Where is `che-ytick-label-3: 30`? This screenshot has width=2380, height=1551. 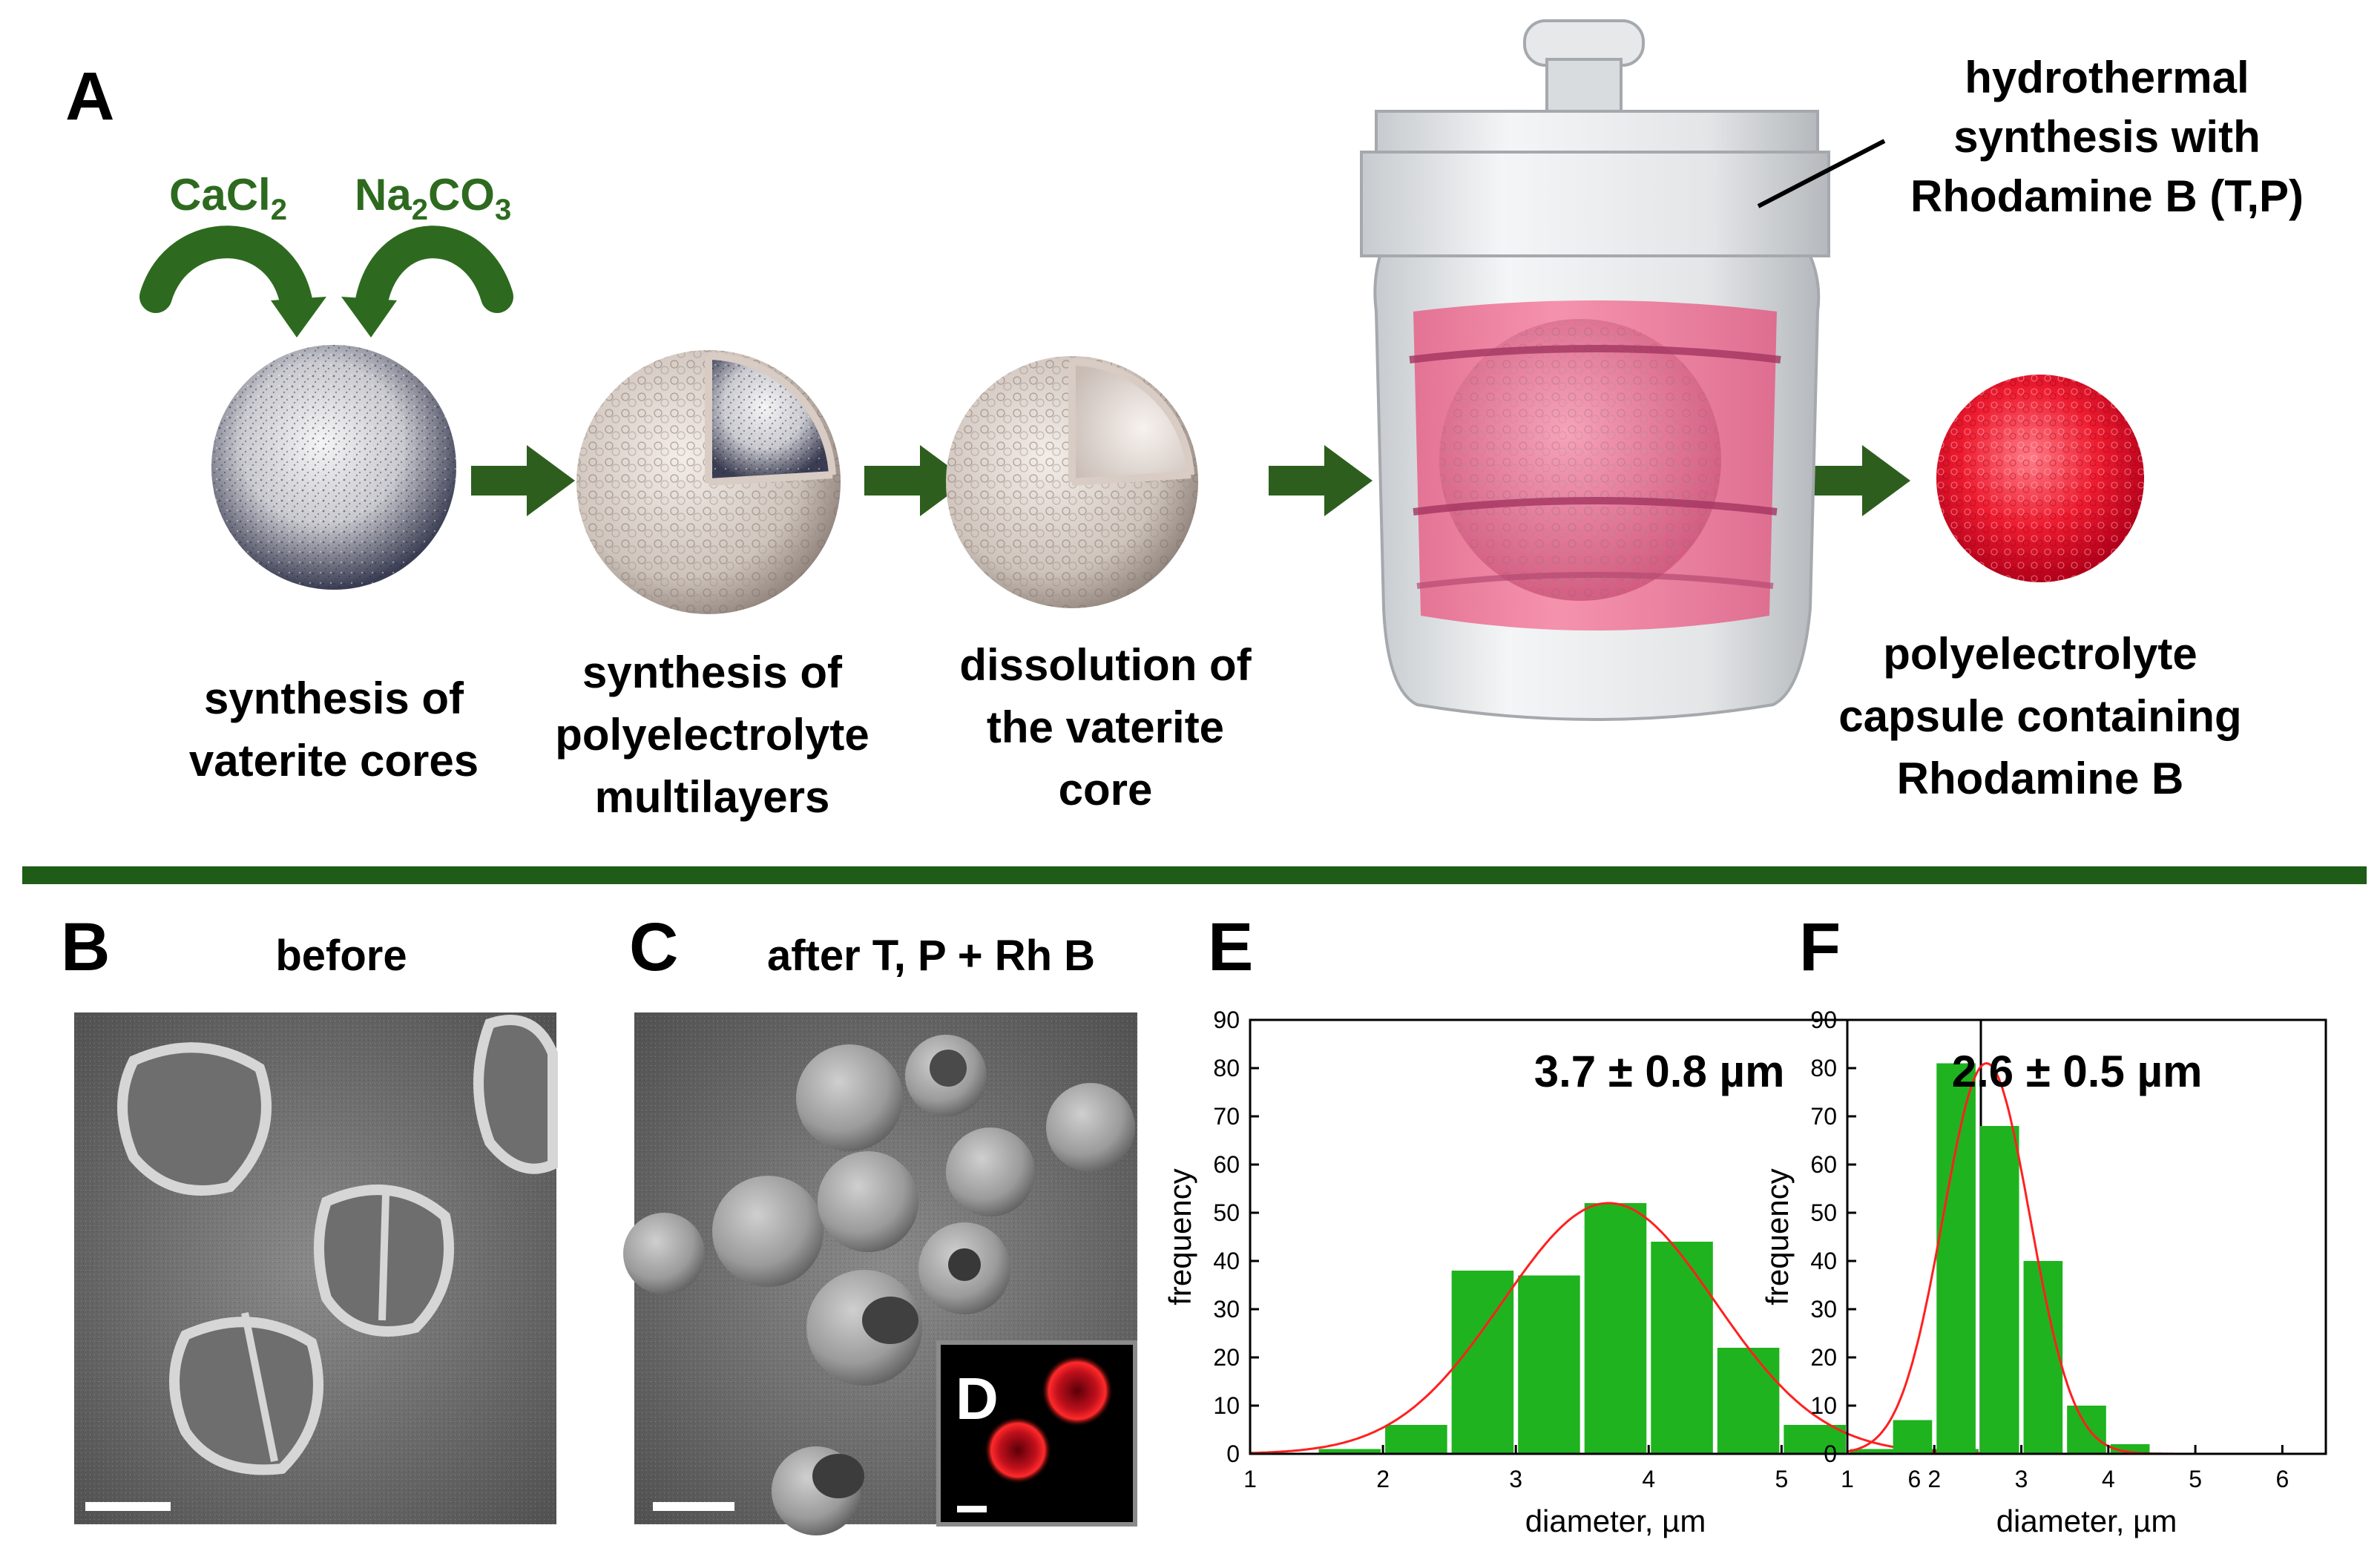
che-ytick-label-3: 30 is located at coordinates (1227, 1309).